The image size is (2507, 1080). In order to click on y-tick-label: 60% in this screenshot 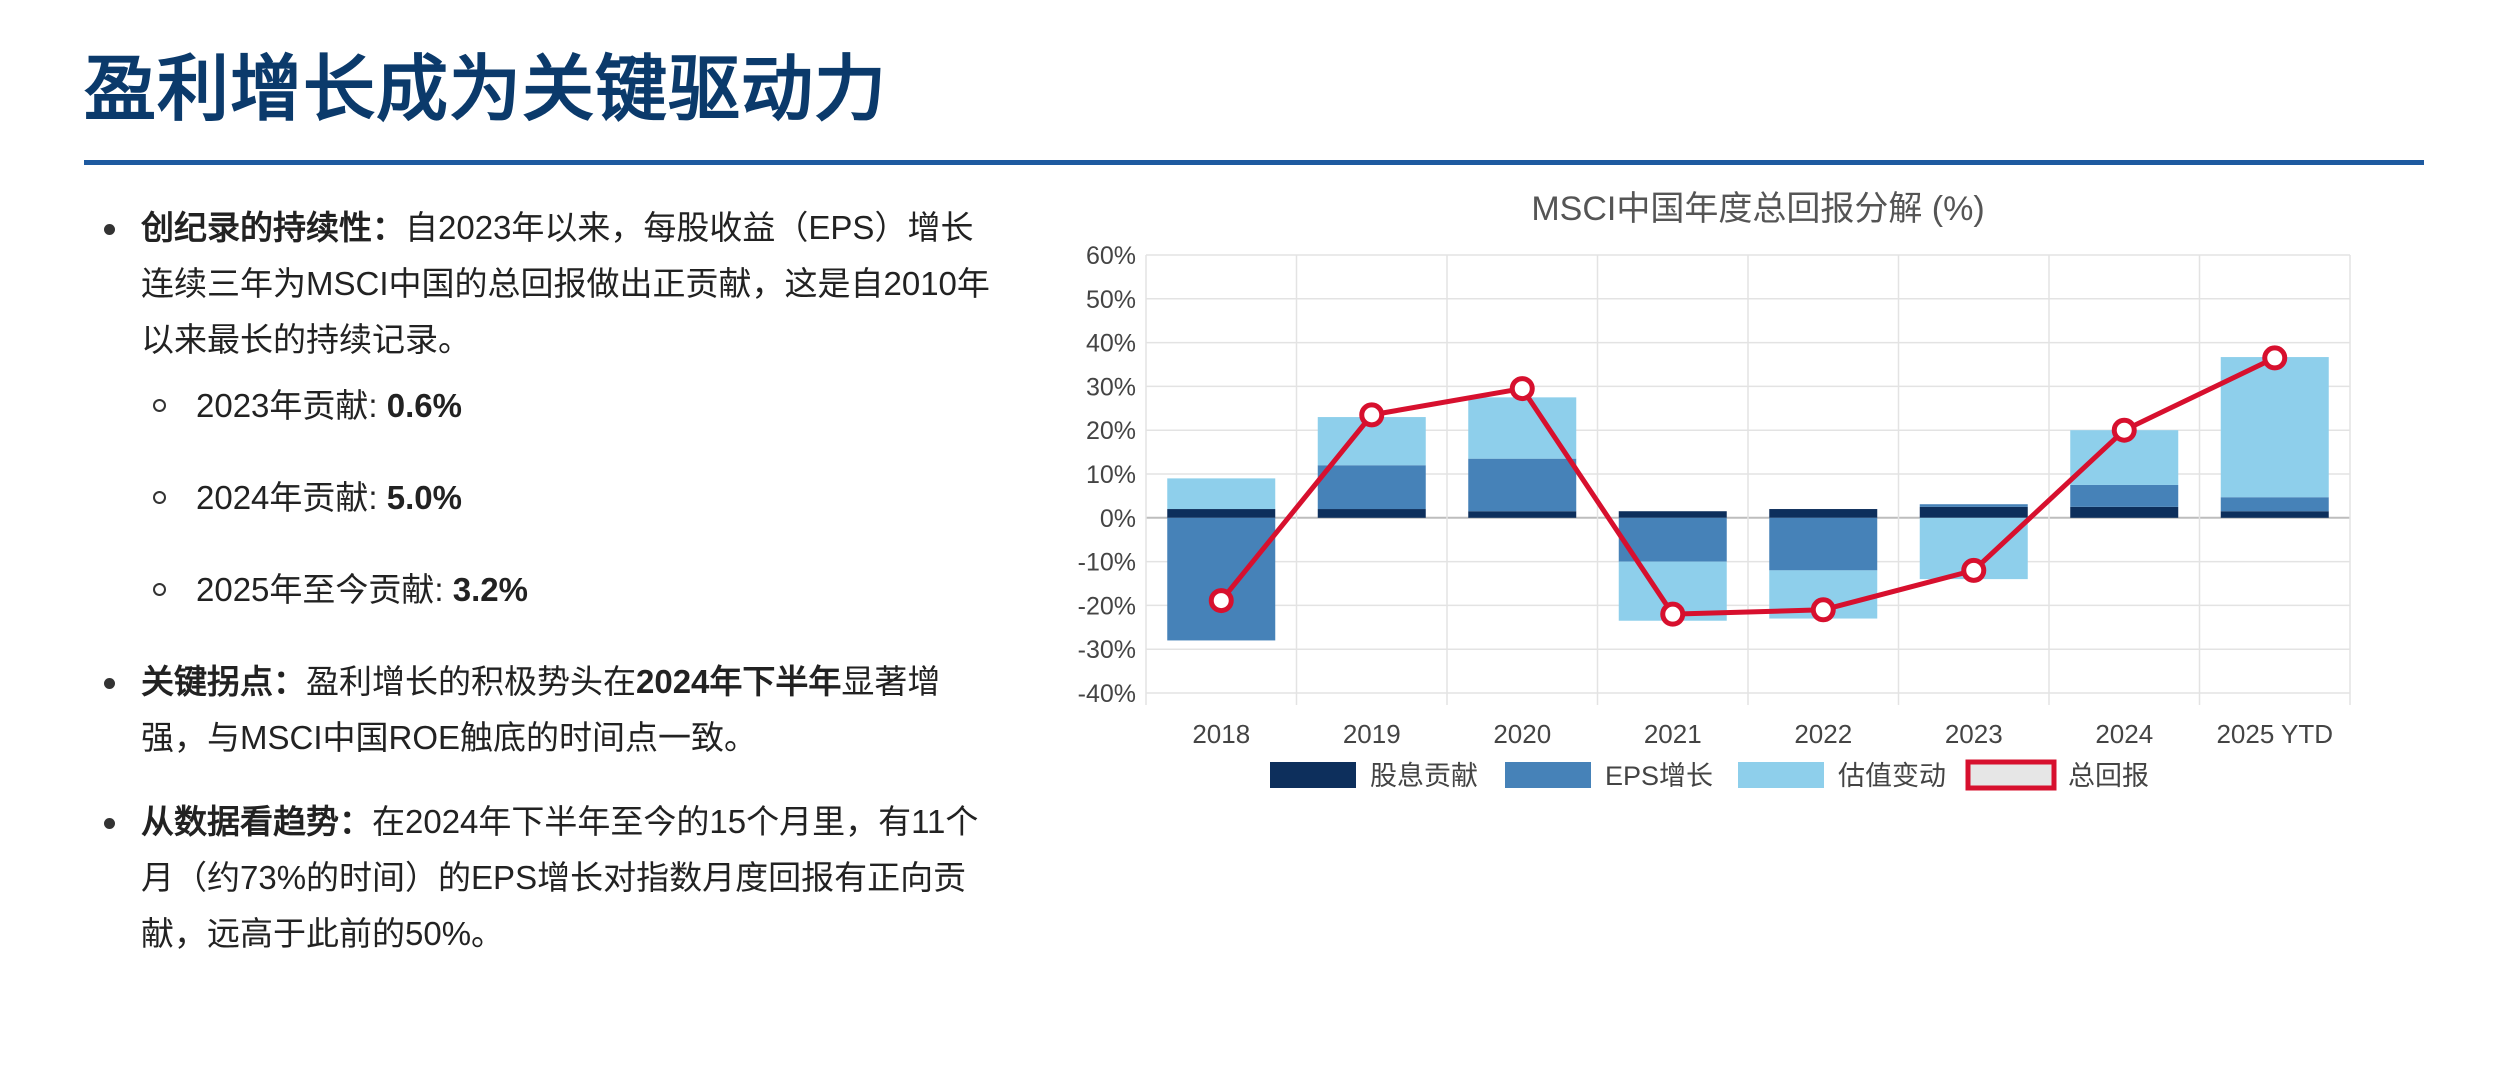, I will do `click(1111, 256)`.